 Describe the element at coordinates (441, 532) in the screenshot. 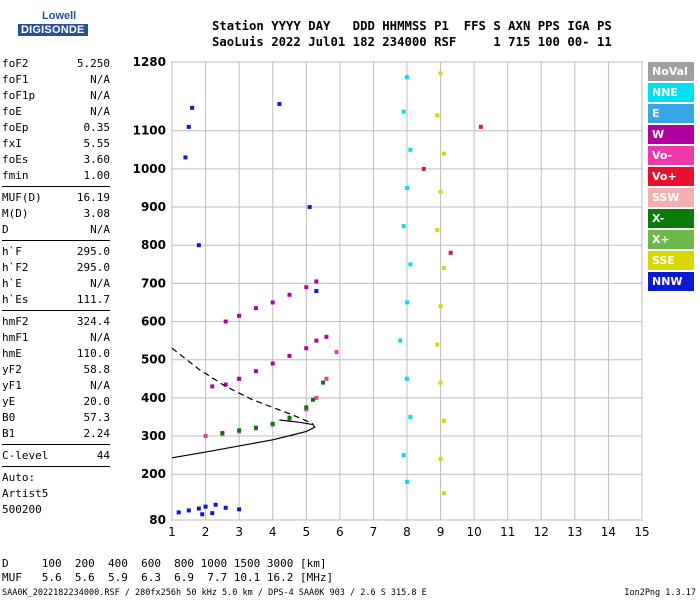

I see `x-tick-label: 9` at that location.